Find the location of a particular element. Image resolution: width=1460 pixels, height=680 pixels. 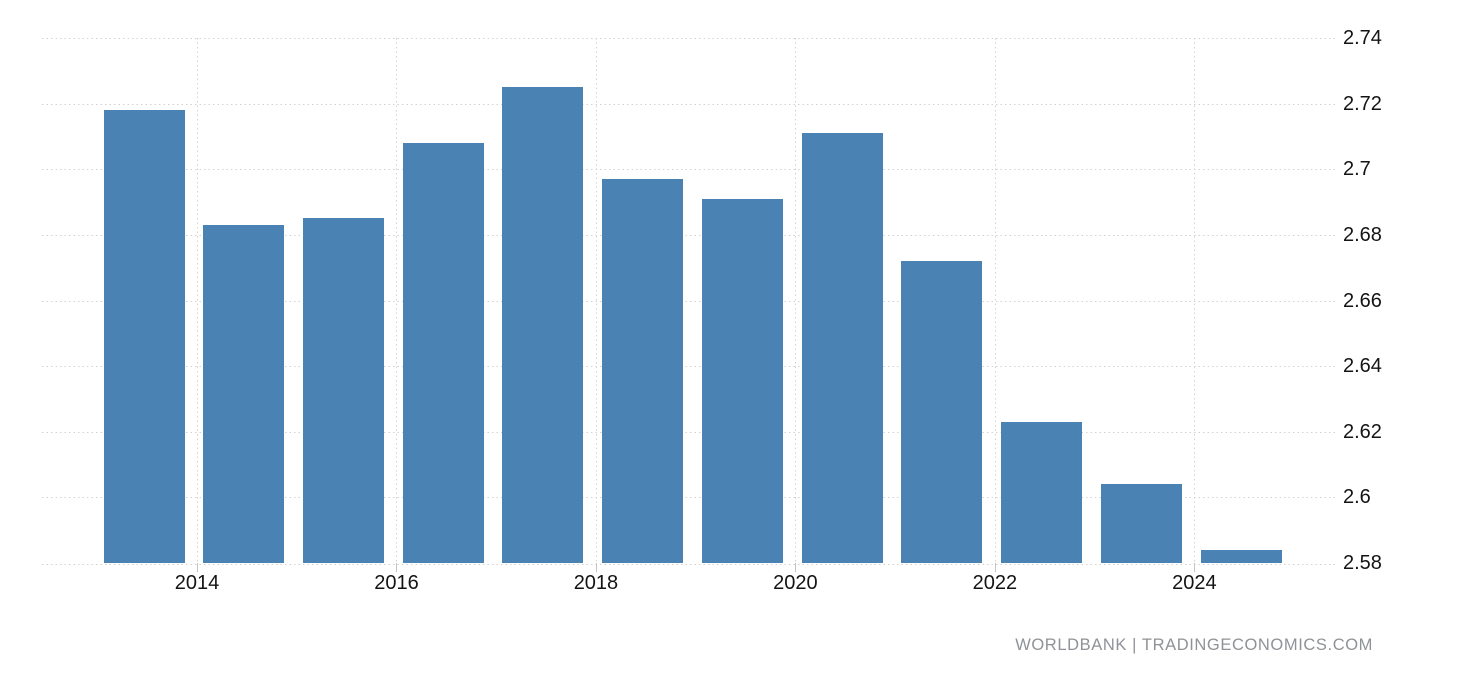

bar-2021 is located at coordinates (942, 412).